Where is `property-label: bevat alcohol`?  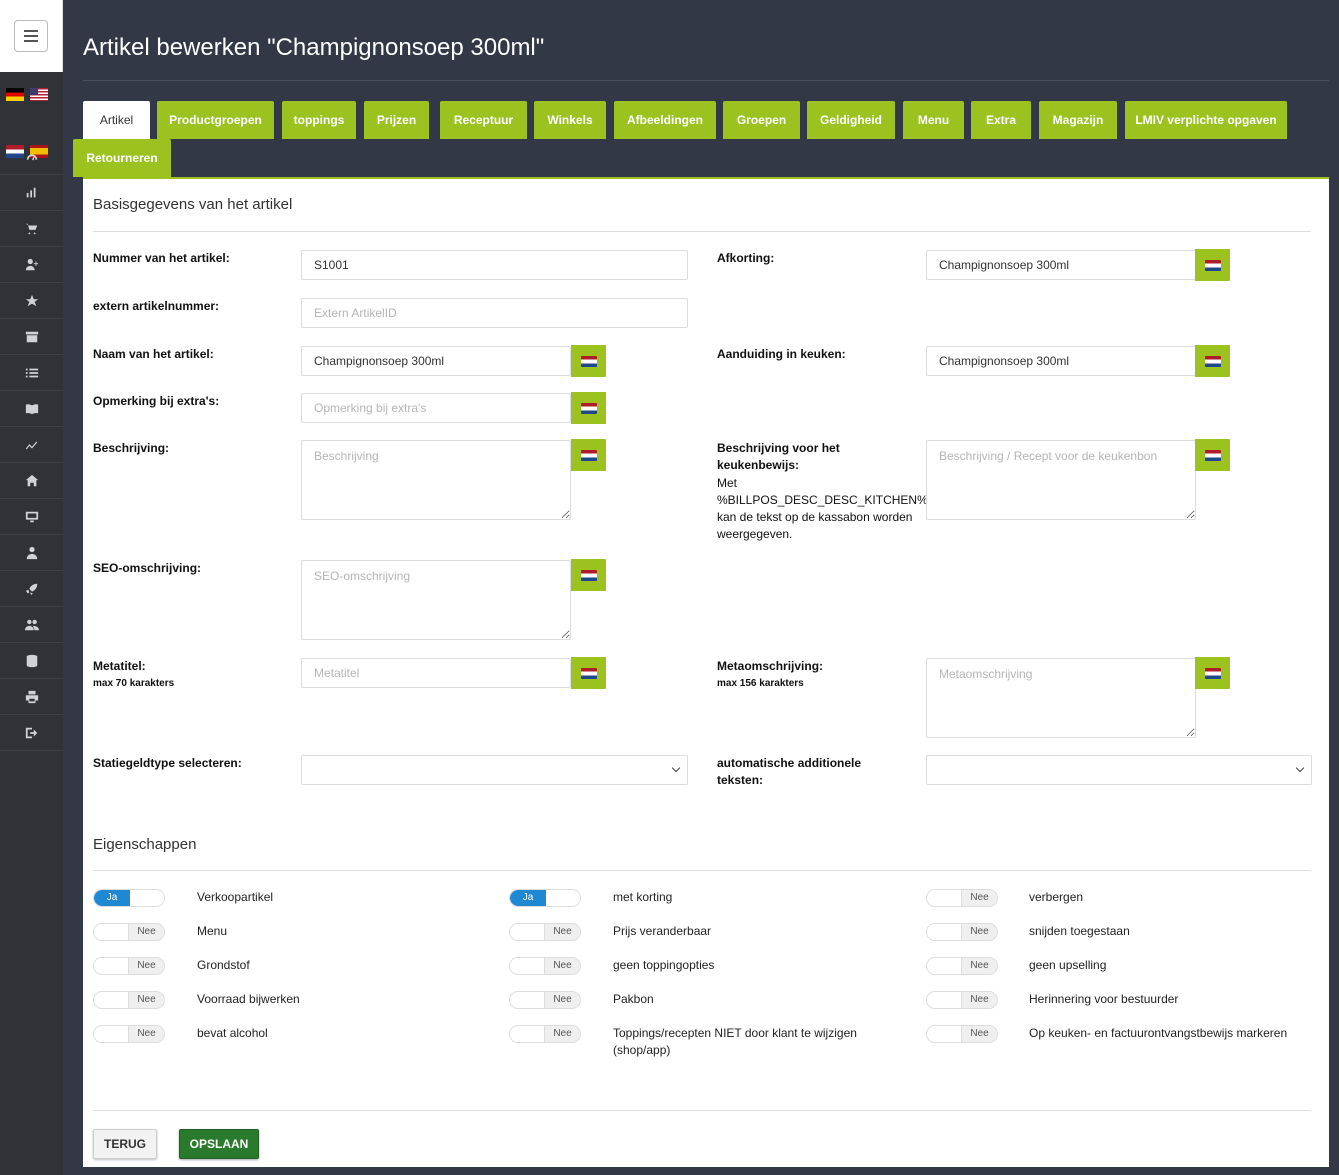
property-label: bevat alcohol is located at coordinates (232, 1033).